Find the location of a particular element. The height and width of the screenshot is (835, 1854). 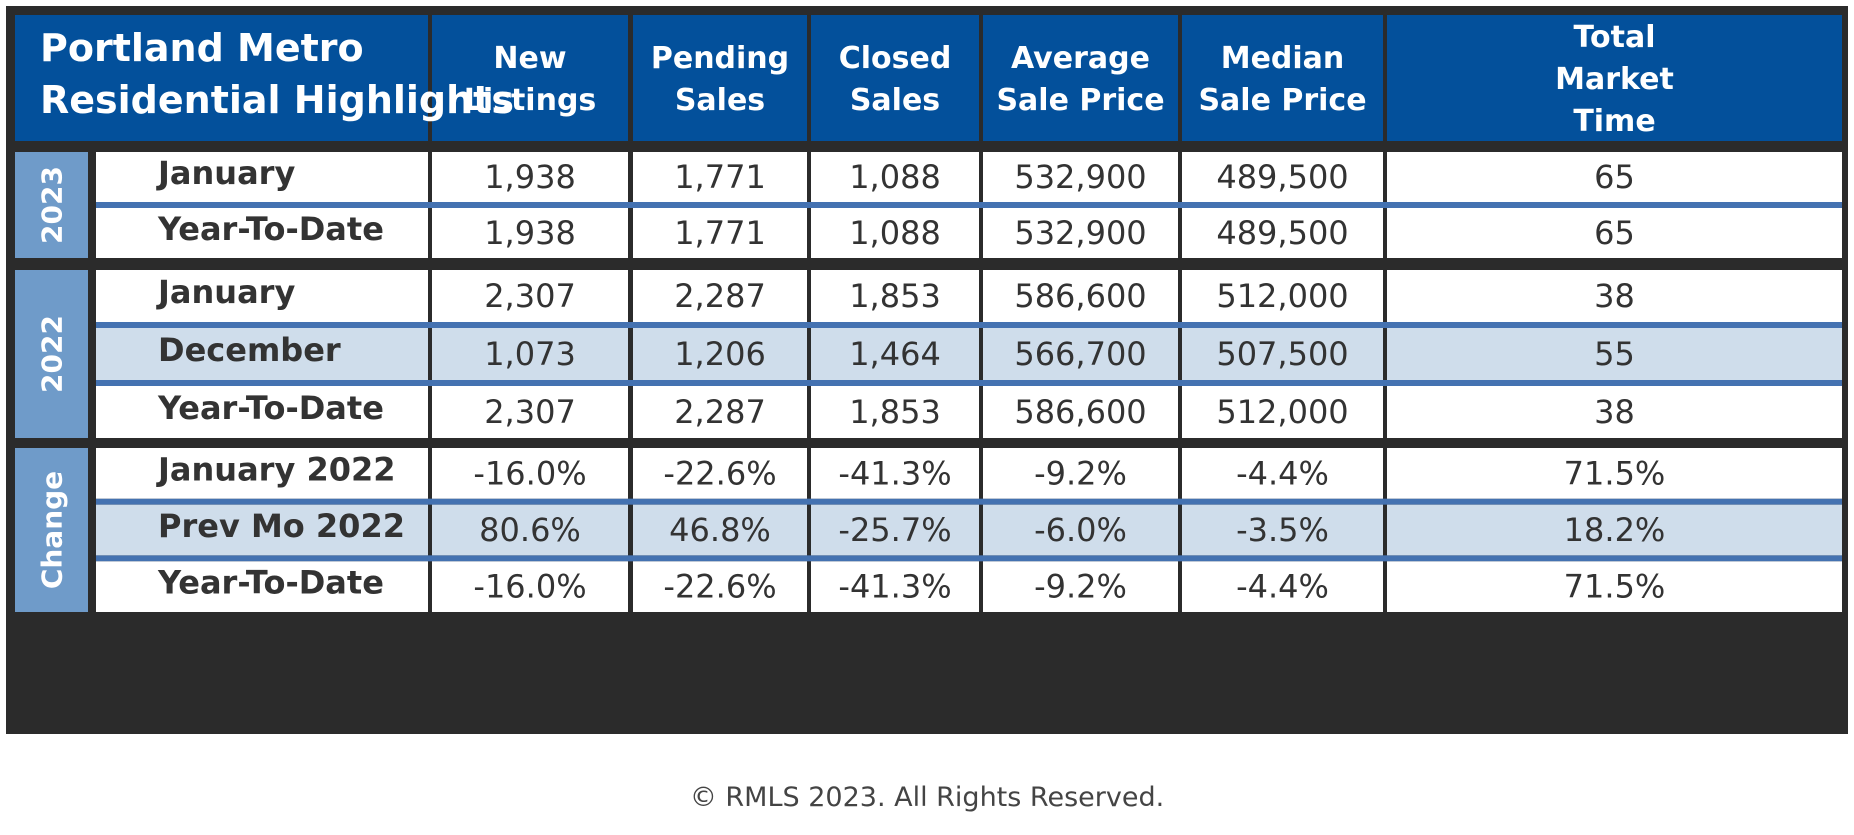

cell-value: -3.5% is located at coordinates (1282, 530).